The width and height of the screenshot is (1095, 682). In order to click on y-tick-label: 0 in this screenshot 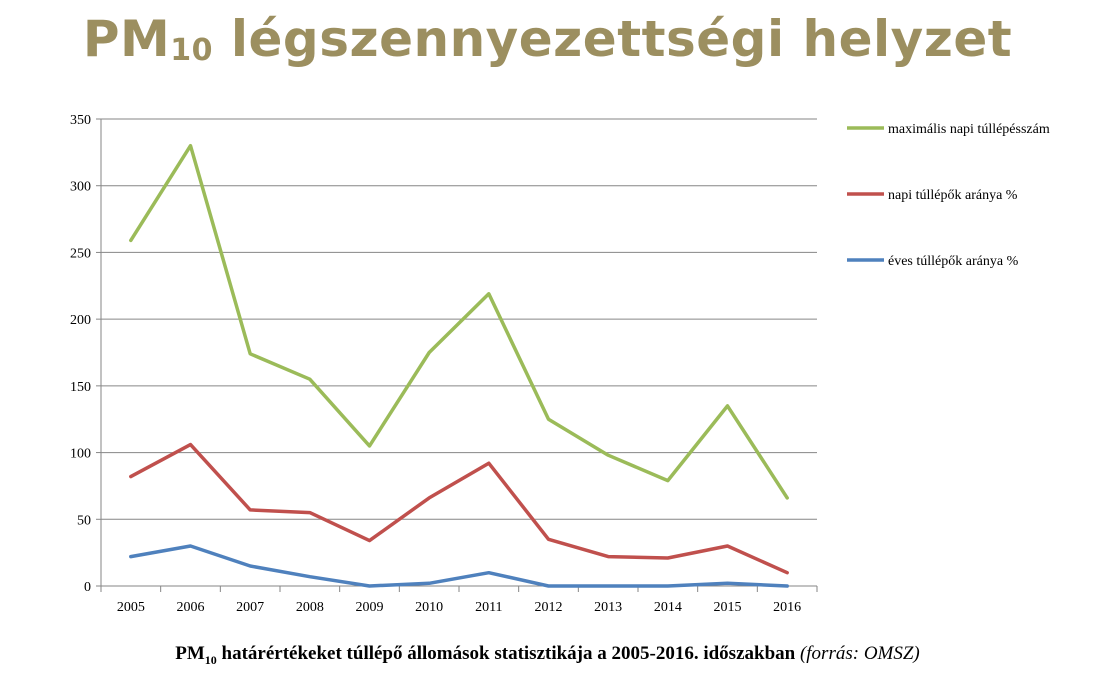, I will do `click(87, 587)`.